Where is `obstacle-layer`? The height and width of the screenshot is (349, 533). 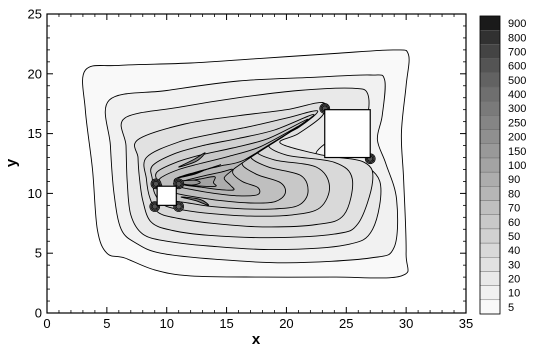
obstacle-layer is located at coordinates (263, 157).